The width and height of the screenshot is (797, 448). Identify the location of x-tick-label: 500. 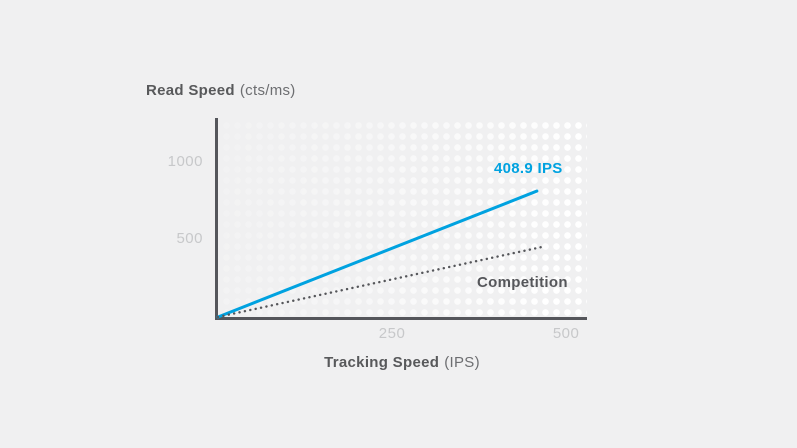
(566, 333).